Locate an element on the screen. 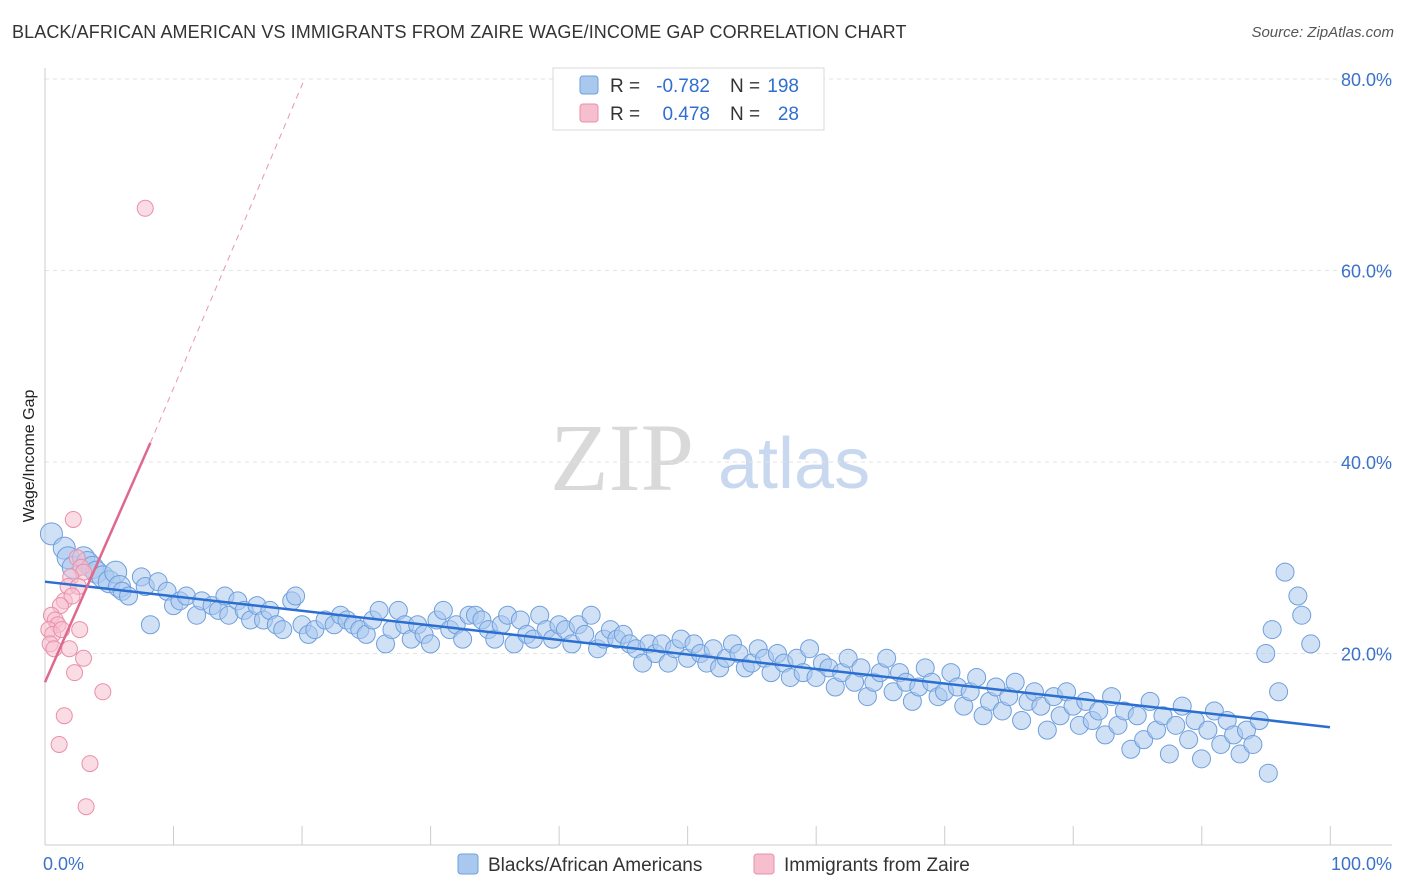 Image resolution: width=1406 pixels, height=892 pixels. source-credit: Source: ZipAtlas.com is located at coordinates (1322, 32).